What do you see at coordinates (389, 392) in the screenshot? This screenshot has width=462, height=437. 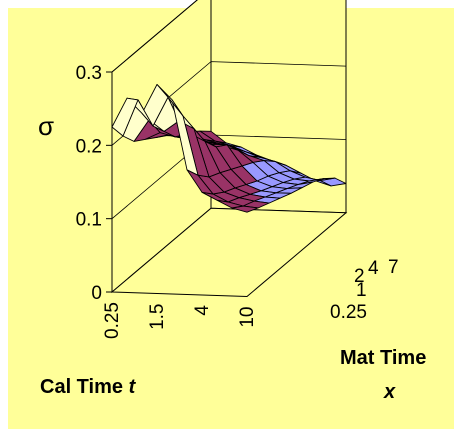 I see `y-axis-label-var: x` at bounding box center [389, 392].